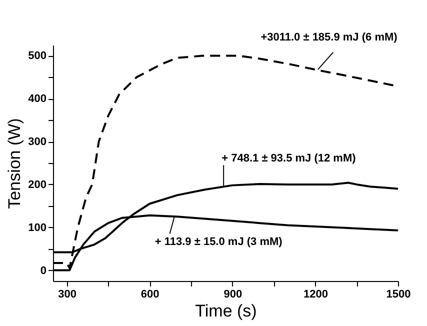 Image resolution: width=427 pixels, height=326 pixels. Describe the element at coordinates (37, 99) in the screenshot. I see `y-tick-label: 400` at that location.